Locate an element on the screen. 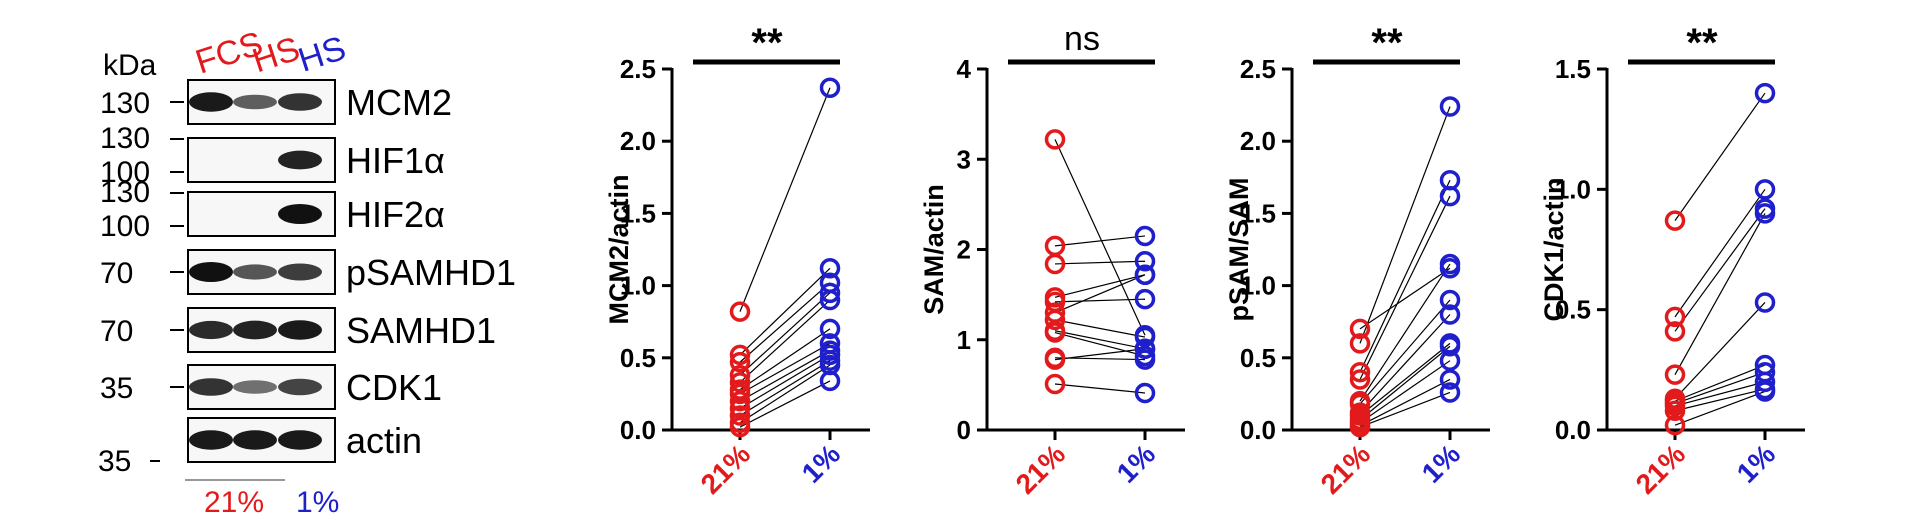  chart-sam-actin: 0 1 2 3 4 SAM/actin 21% 1% ns is located at coordinates (1052, 260).